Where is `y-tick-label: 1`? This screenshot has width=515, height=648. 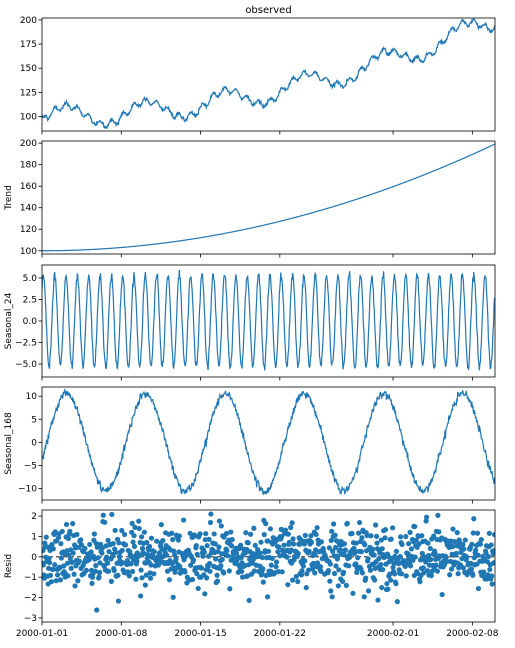
y-tick-label: 1 is located at coordinates (34, 537).